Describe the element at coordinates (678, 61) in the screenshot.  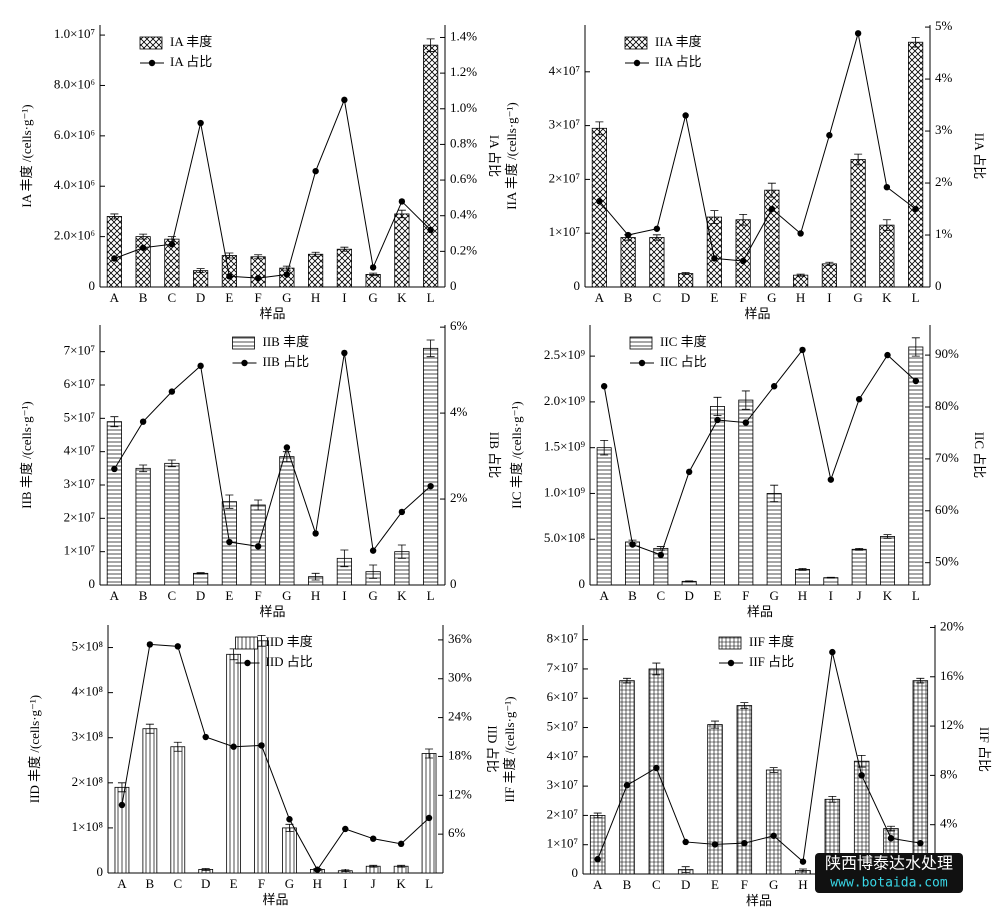
I see `legend-label: IIA 占比` at that location.